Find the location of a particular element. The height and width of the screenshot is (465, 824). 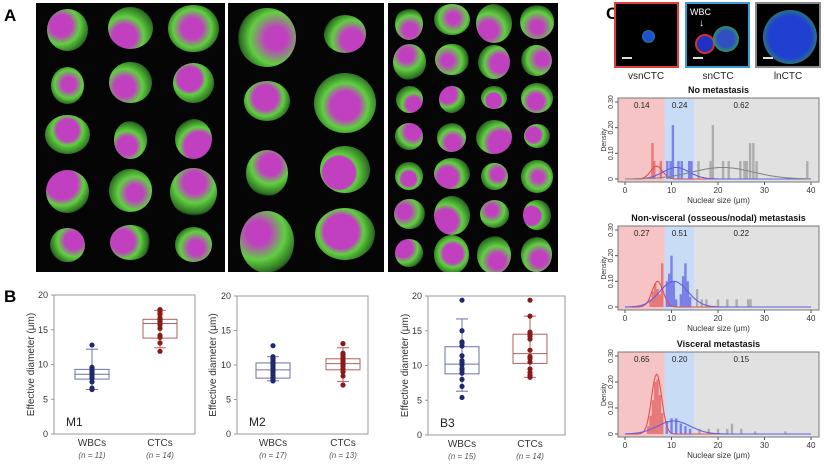

sample-size-label: (n = 14) is located at coordinates (160, 455).